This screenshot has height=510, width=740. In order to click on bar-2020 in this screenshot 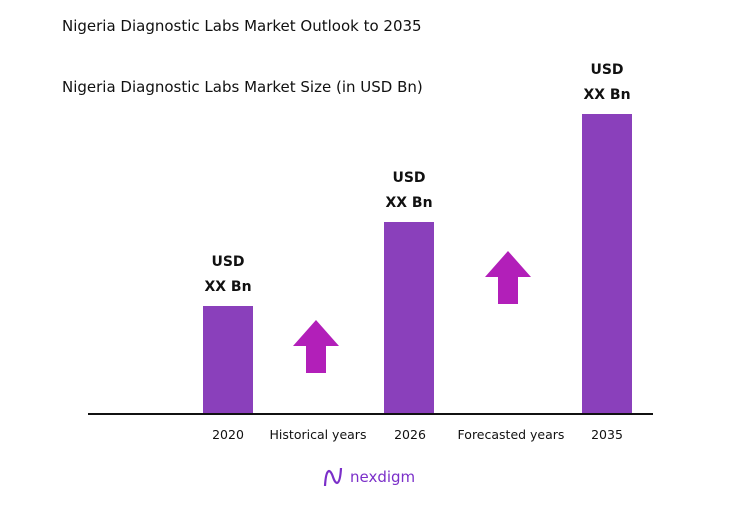, I will do `click(228, 360)`.